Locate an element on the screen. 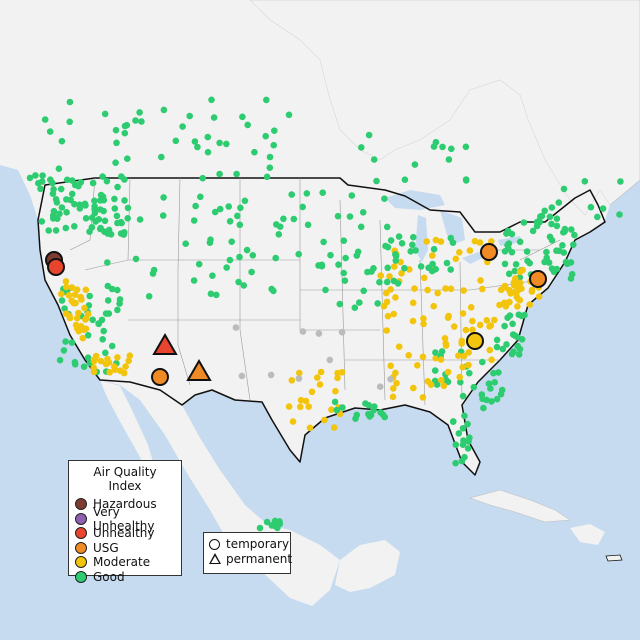  cuba is located at coordinates (520, 506).